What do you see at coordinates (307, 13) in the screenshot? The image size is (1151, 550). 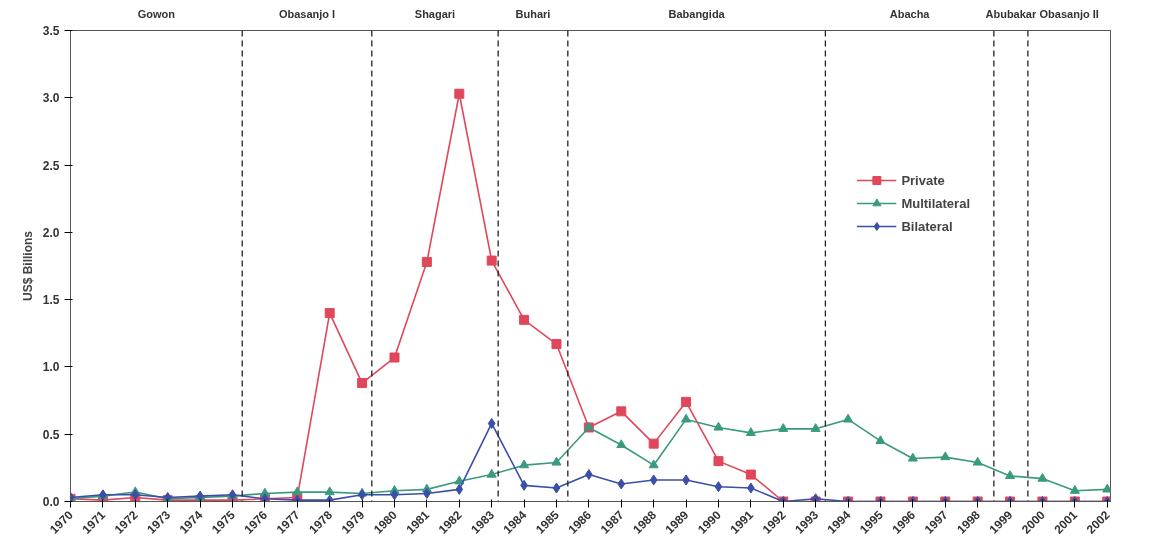 I see `text: Obasanjo I` at bounding box center [307, 13].